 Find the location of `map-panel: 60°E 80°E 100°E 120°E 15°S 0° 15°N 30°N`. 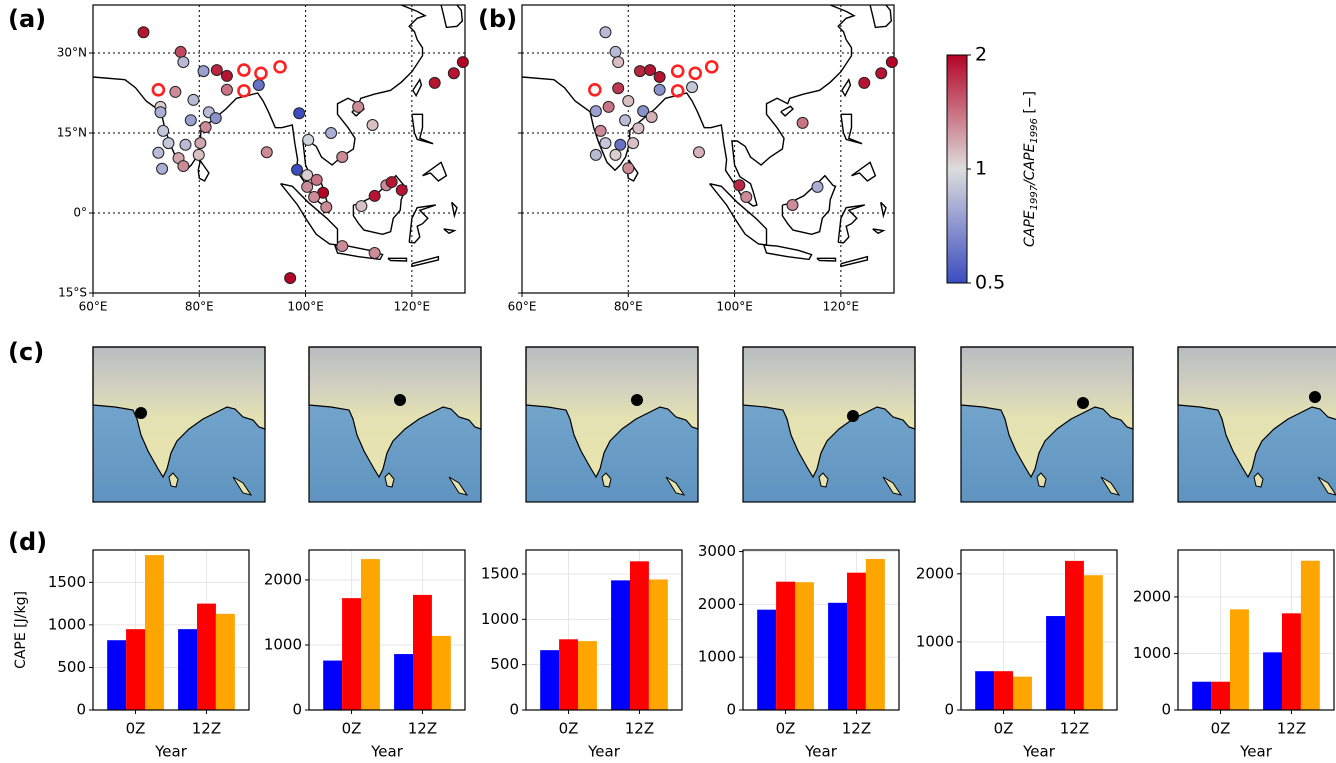

map-panel: 60°E 80°E 100°E 120°E 15°S 0° 15°N 30°N is located at coordinates (263, 159).